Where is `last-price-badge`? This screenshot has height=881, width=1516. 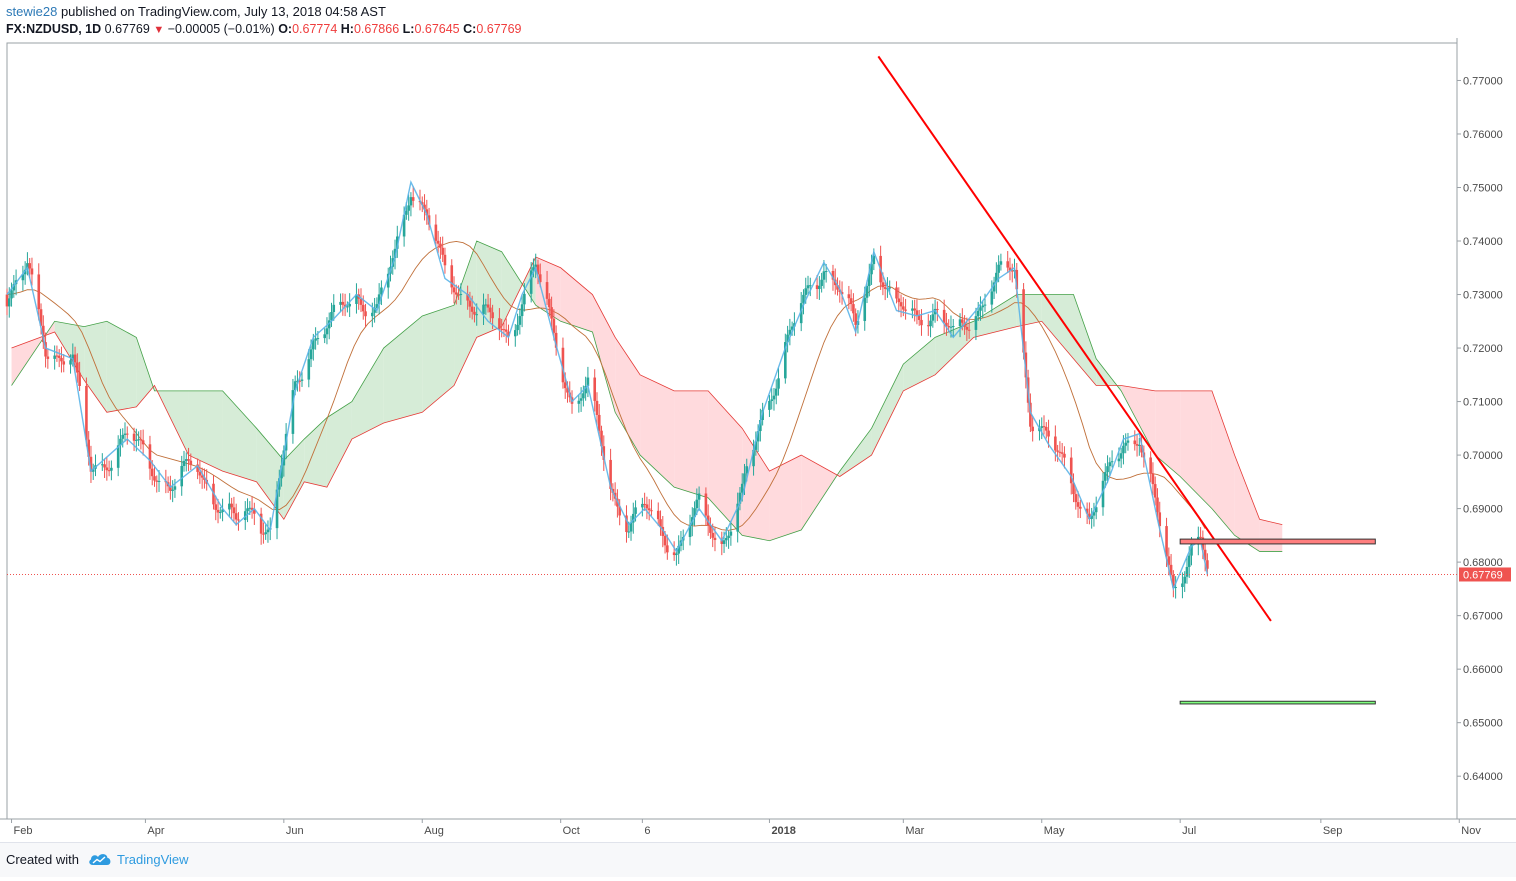 last-price-badge is located at coordinates (1485, 574).